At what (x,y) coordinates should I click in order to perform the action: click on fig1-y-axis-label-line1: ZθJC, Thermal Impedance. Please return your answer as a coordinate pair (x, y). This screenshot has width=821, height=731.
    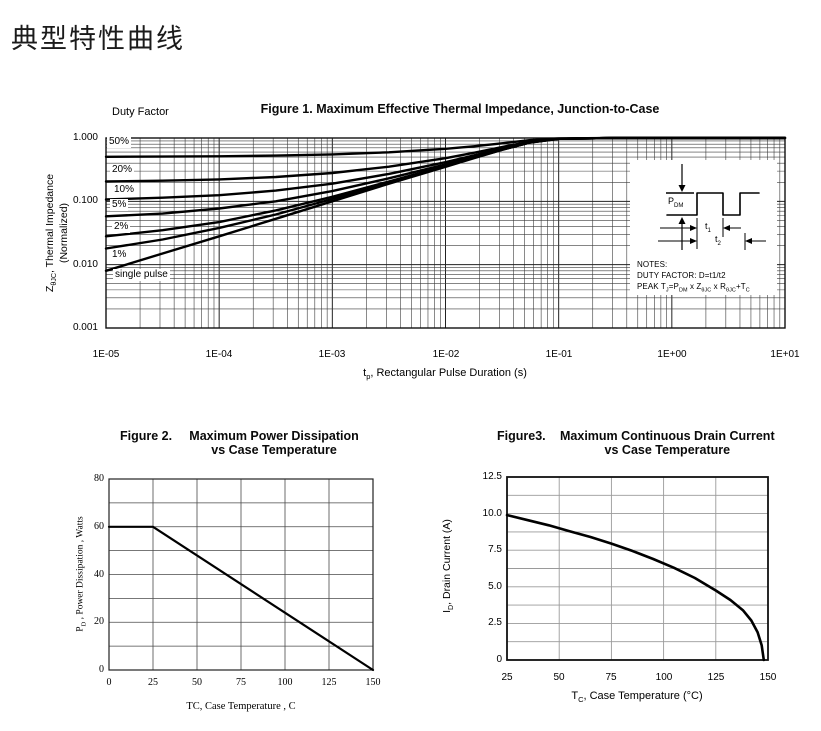
    Looking at the image, I should click on (51, 233).